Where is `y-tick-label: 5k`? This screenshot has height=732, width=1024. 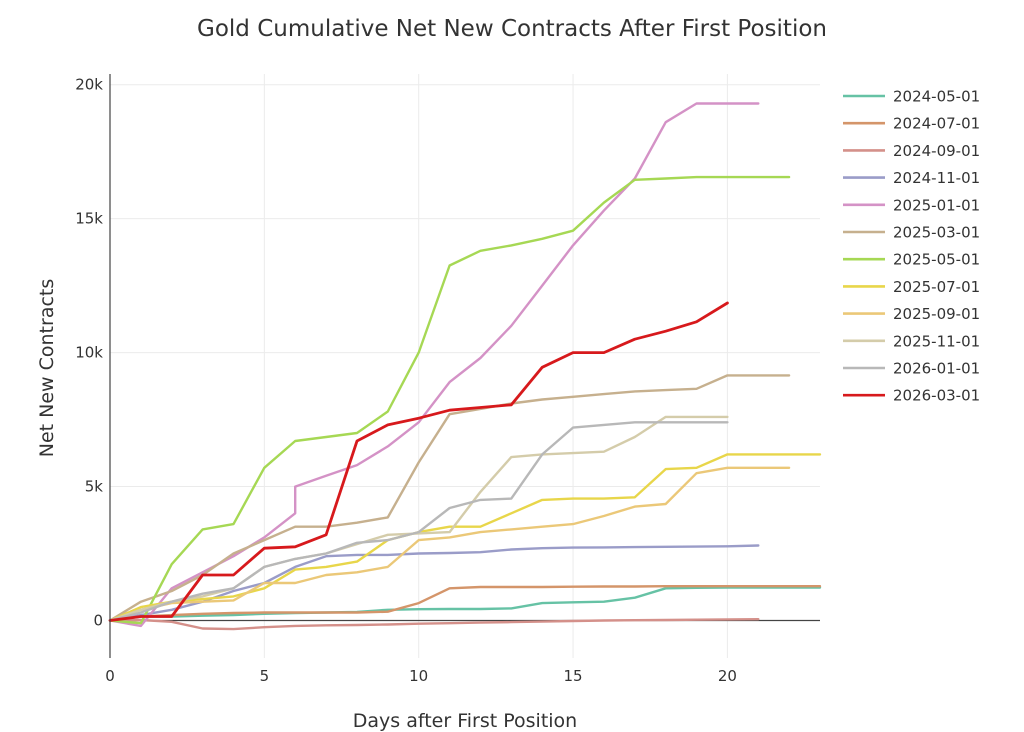 y-tick-label: 5k is located at coordinates (94, 487).